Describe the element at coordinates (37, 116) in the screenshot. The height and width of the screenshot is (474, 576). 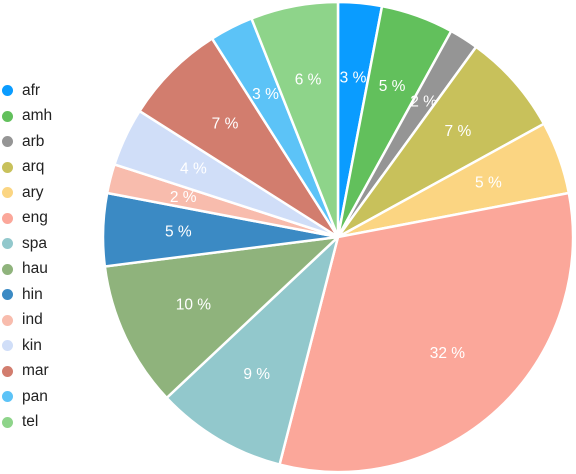
I see `legend-label: amh` at that location.